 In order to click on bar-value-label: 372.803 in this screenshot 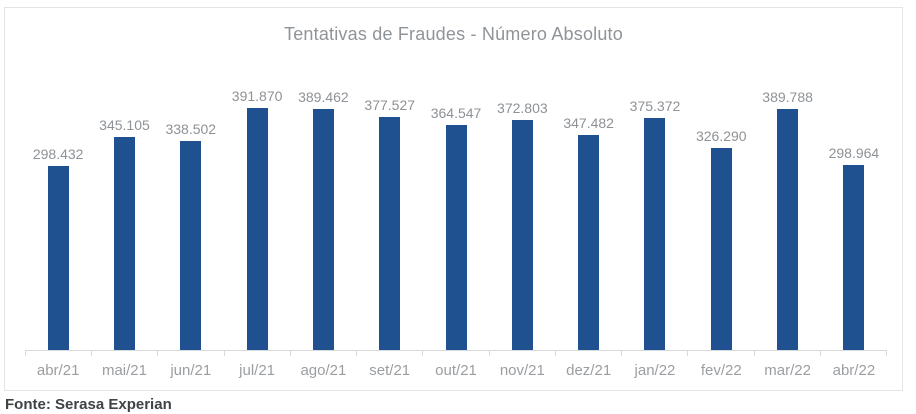, I will do `click(522, 108)`.